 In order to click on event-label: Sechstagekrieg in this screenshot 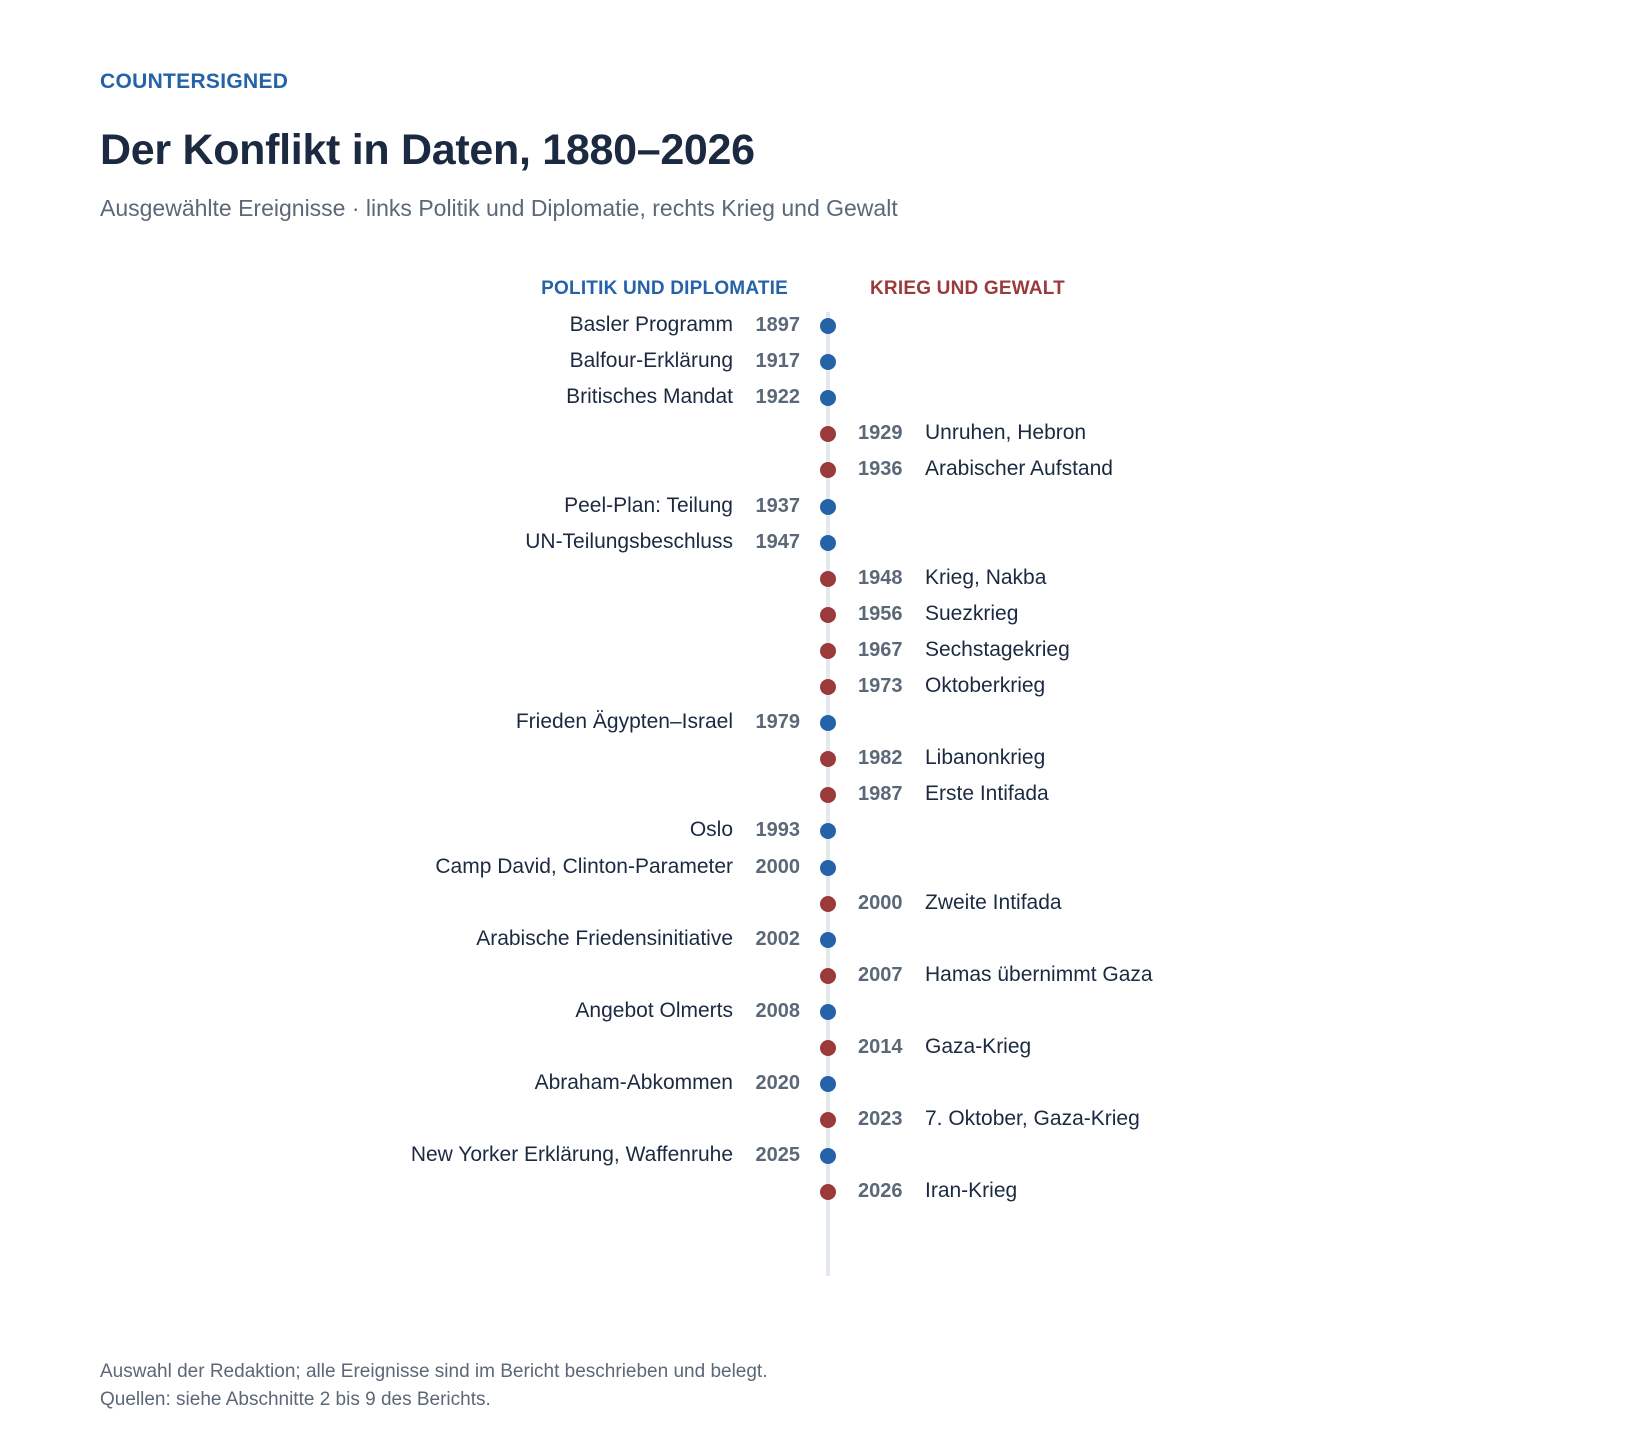, I will do `click(997, 649)`.